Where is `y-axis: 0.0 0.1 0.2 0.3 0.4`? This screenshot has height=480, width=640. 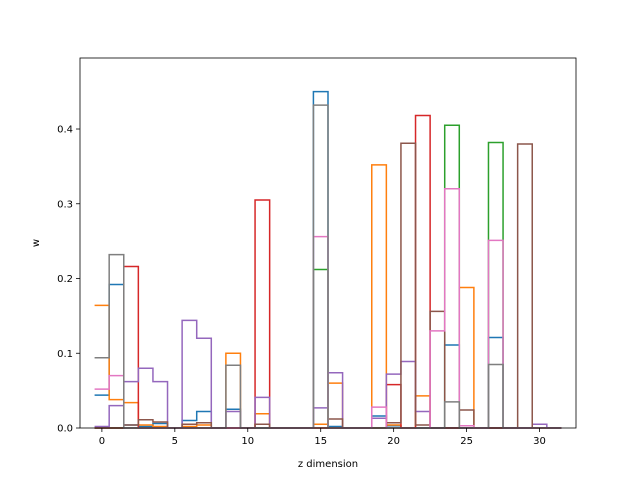
y-axis: 0.0 0.1 0.2 0.3 0.4 is located at coordinates (68, 280).